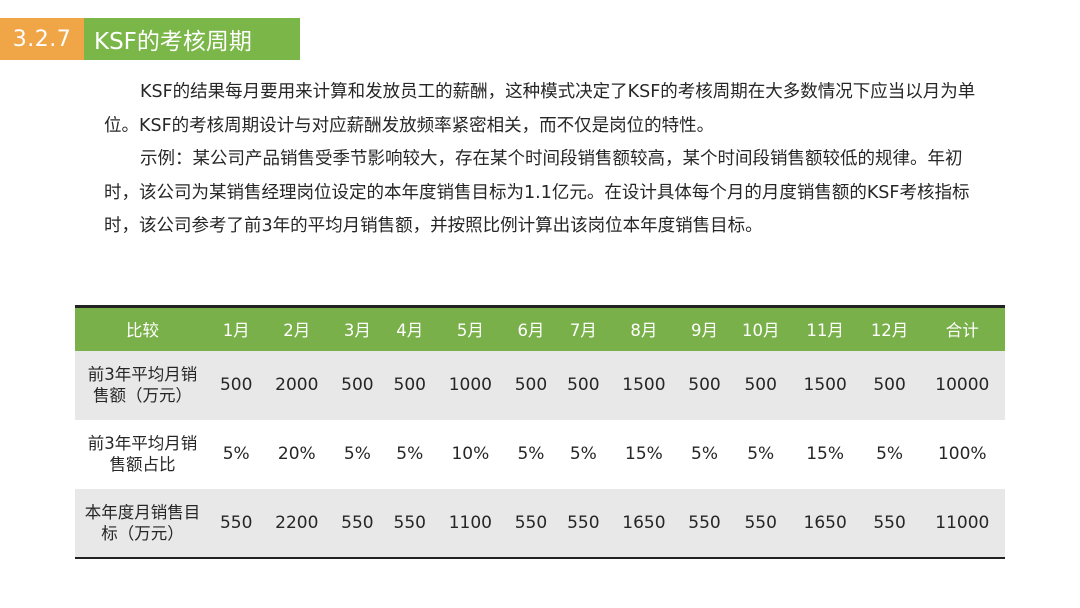 This screenshot has height=608, width=1080. I want to click on table-cell: 2000, so click(297, 385).